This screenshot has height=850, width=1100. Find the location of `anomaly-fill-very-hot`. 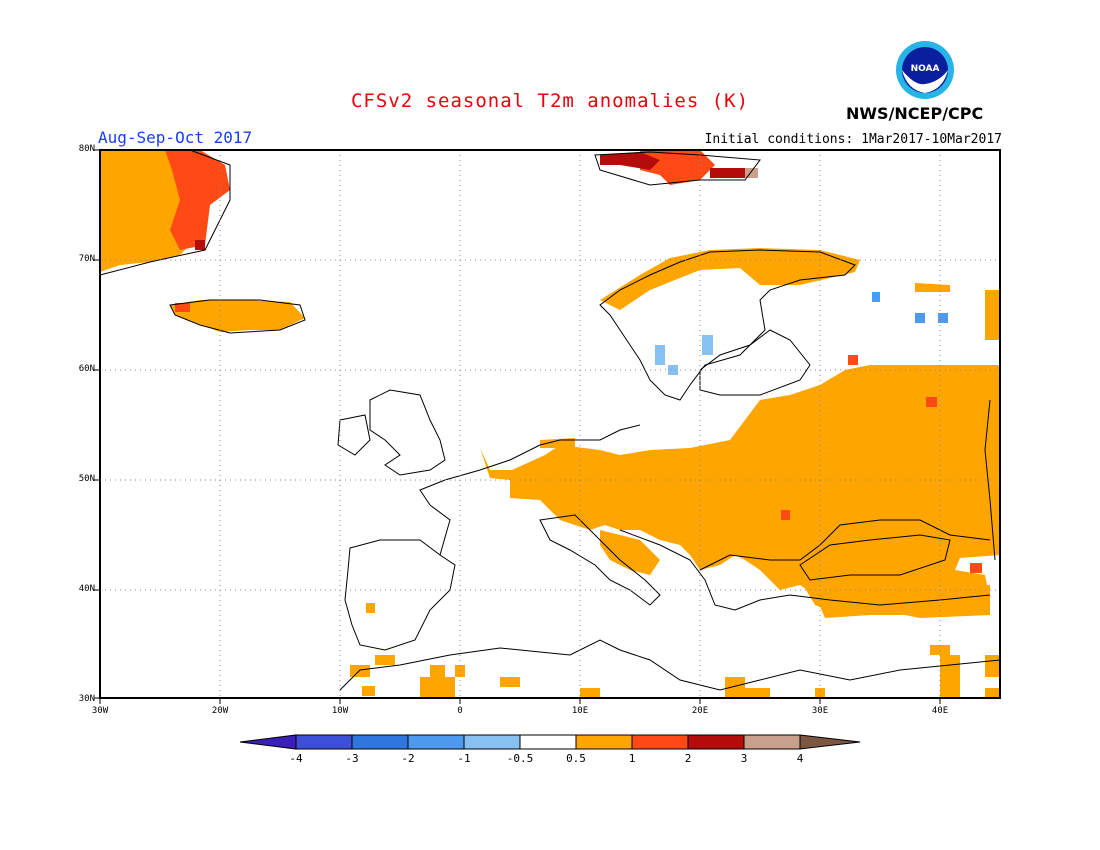

anomaly-fill-very-hot is located at coordinates (470, 201).